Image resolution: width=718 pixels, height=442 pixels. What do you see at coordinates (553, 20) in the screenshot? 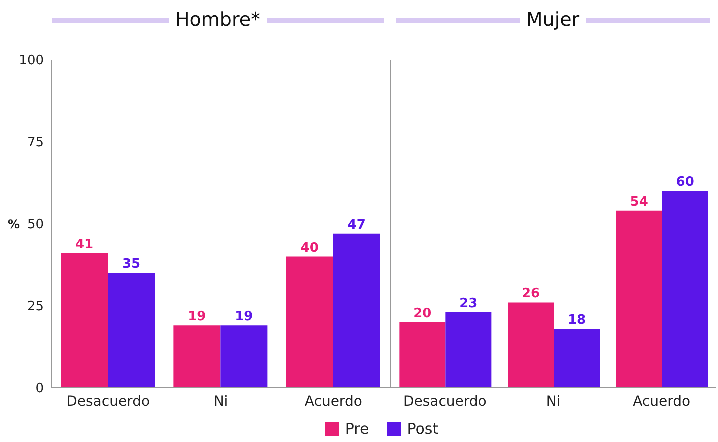
I see `chart-title: Mujer` at bounding box center [553, 20].